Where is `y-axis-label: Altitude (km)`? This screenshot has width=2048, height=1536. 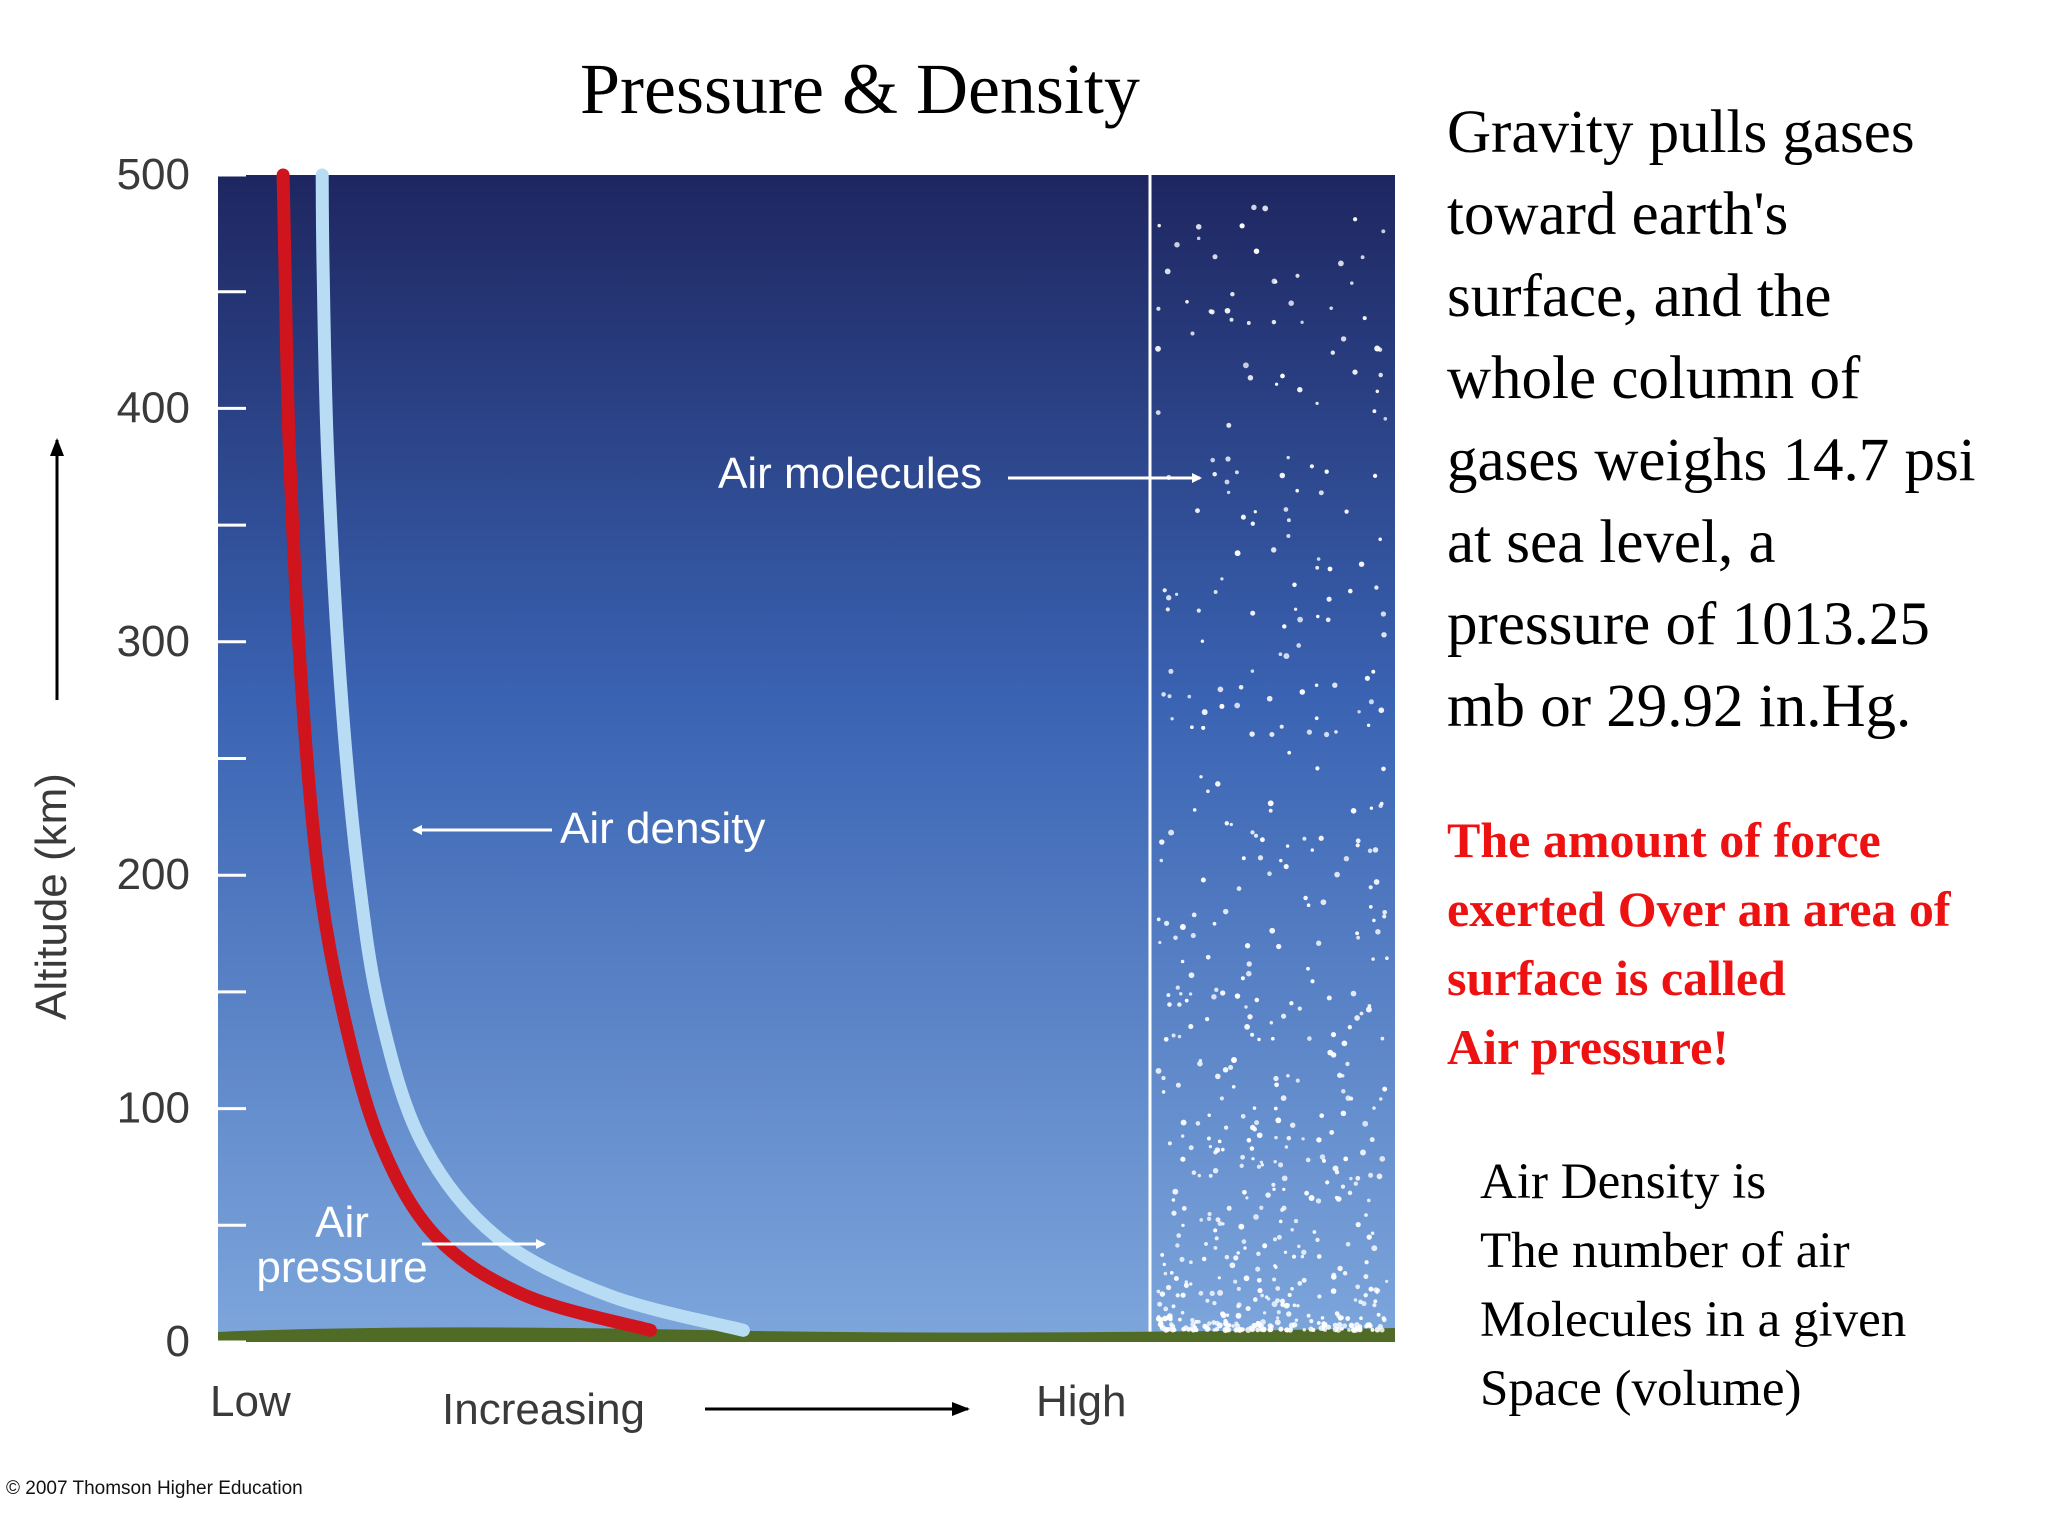
y-axis-label: Altitude (km) is located at coordinates (51, 896).